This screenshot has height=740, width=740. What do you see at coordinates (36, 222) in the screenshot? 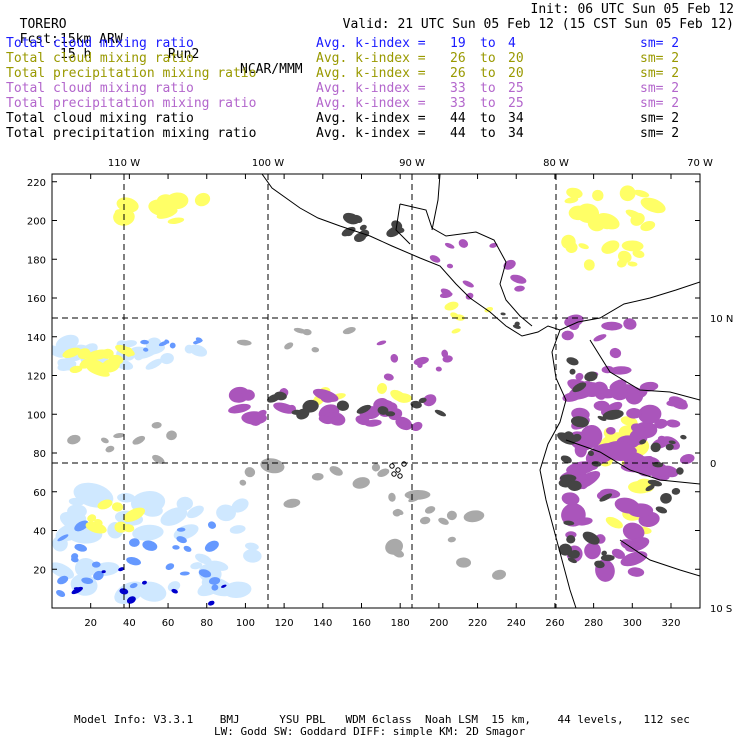
I see `y-tick-label: 200` at bounding box center [36, 222].